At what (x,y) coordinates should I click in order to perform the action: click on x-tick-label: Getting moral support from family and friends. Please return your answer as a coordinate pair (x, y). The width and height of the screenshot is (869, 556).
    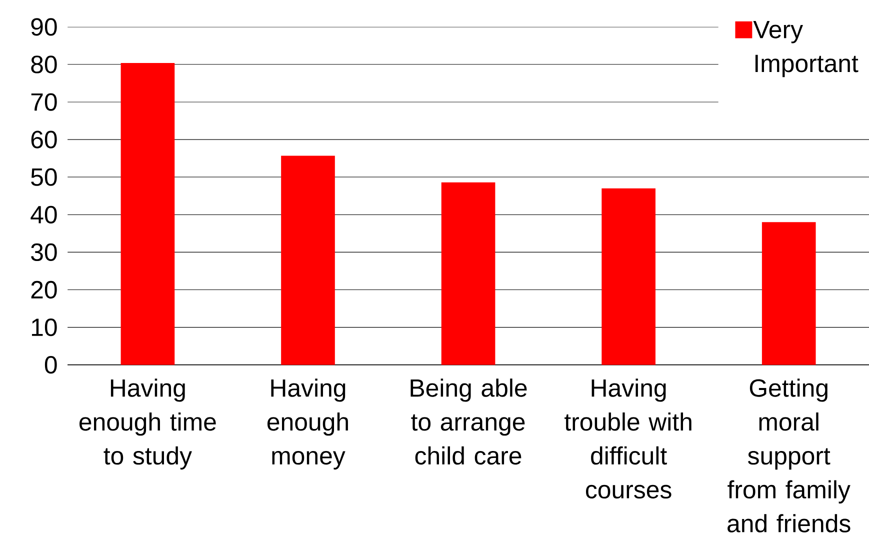
    Looking at the image, I should click on (789, 455).